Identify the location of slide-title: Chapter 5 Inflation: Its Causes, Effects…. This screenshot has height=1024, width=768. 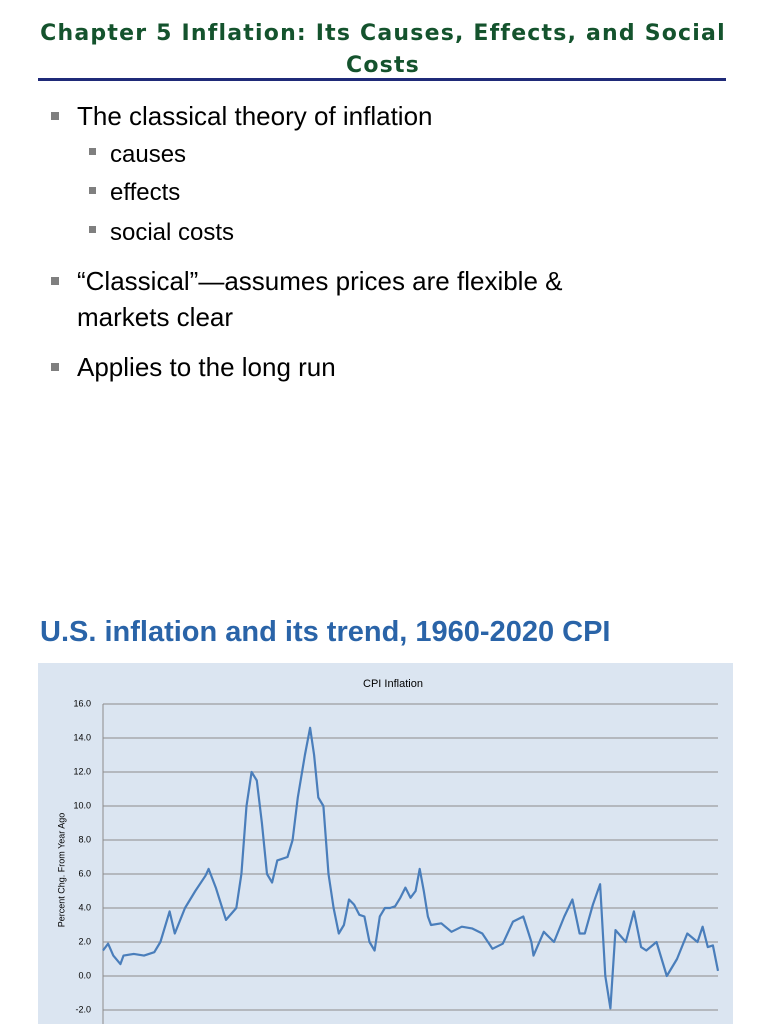
(383, 49).